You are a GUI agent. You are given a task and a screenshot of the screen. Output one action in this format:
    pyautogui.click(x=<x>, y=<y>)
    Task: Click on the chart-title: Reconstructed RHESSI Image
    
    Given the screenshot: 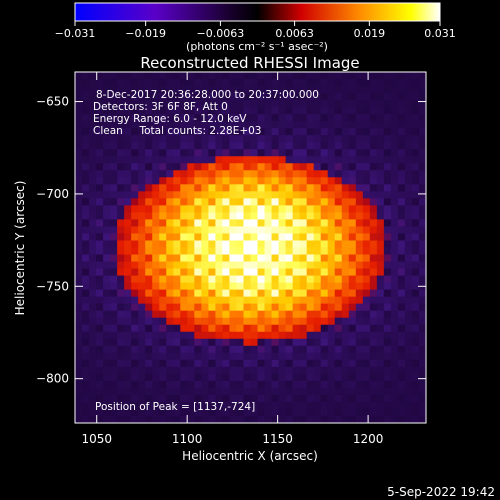 What is the action you would take?
    pyautogui.click(x=249, y=63)
    